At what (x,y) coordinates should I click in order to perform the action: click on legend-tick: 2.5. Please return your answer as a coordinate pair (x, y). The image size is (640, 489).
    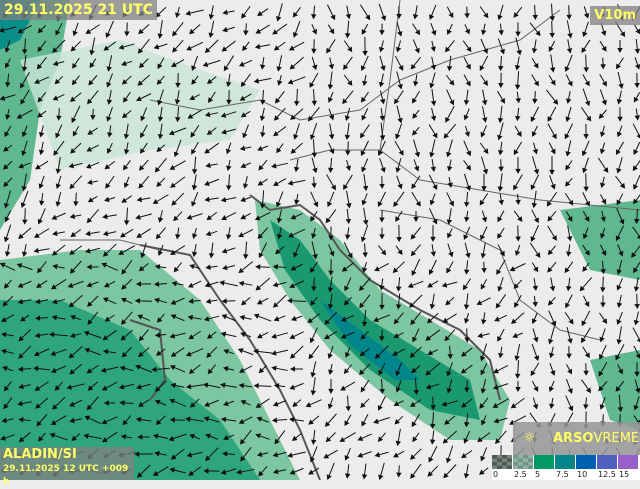
    Looking at the image, I should click on (520, 474).